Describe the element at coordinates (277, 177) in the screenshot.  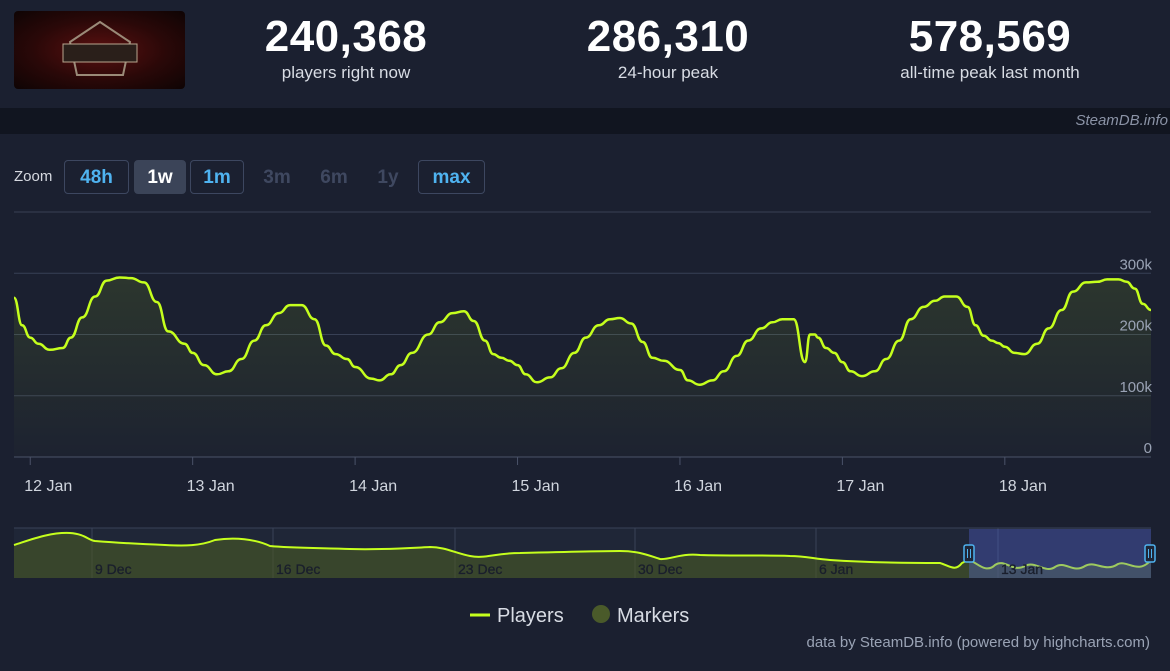
I see `zoom-3m-button: 3m` at that location.